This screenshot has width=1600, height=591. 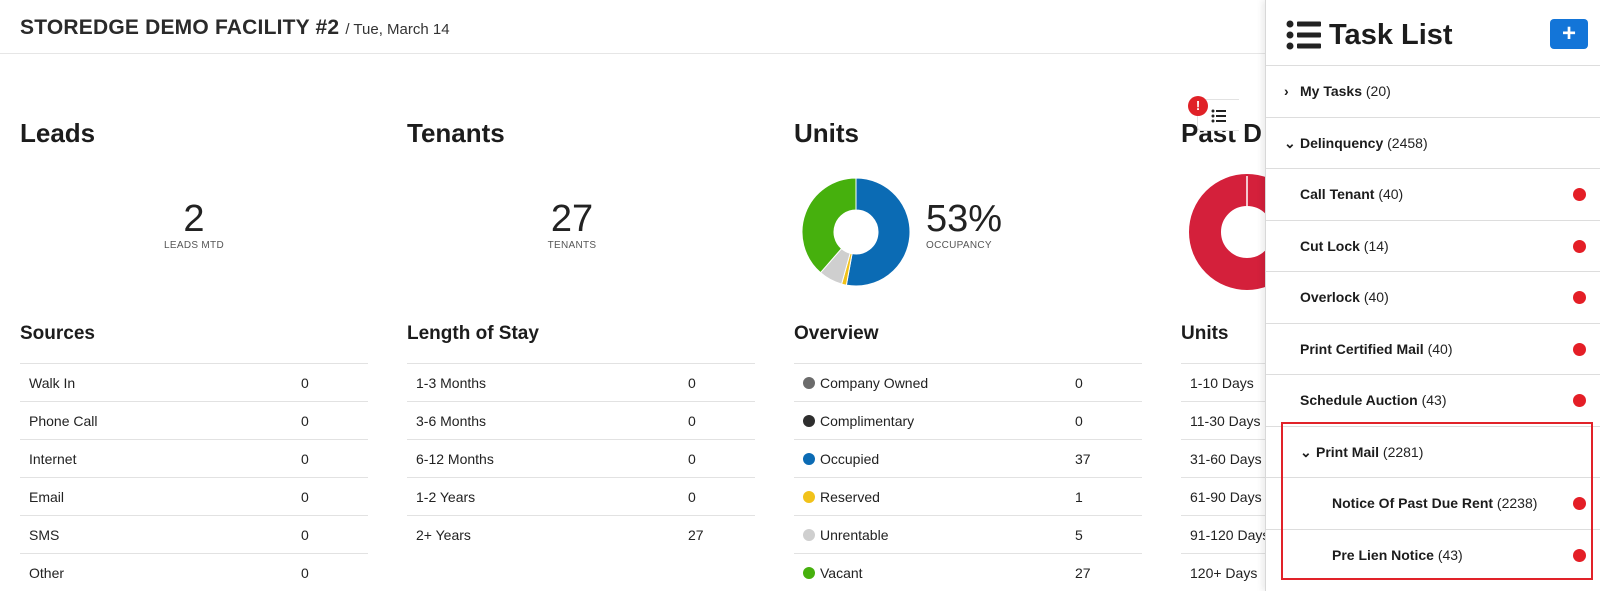 I want to click on task-item-schedule-auction: Schedule Auction (43), so click(x=1433, y=401).